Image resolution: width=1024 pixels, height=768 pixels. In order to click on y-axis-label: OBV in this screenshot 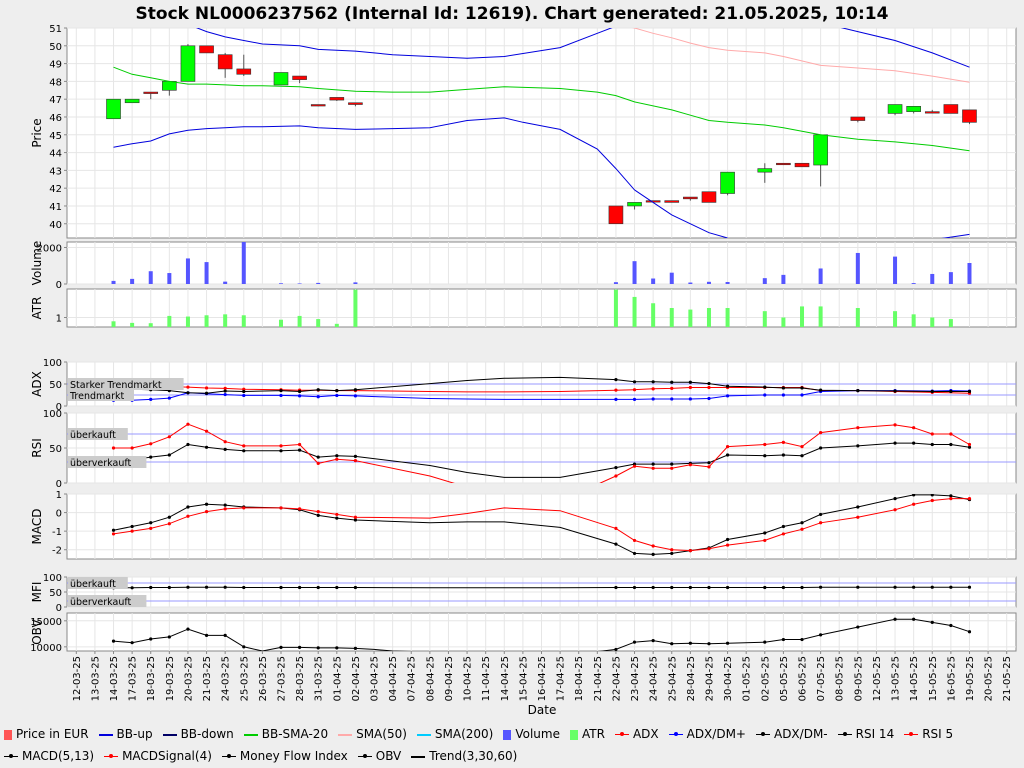, I will do `click(37, 631)`.